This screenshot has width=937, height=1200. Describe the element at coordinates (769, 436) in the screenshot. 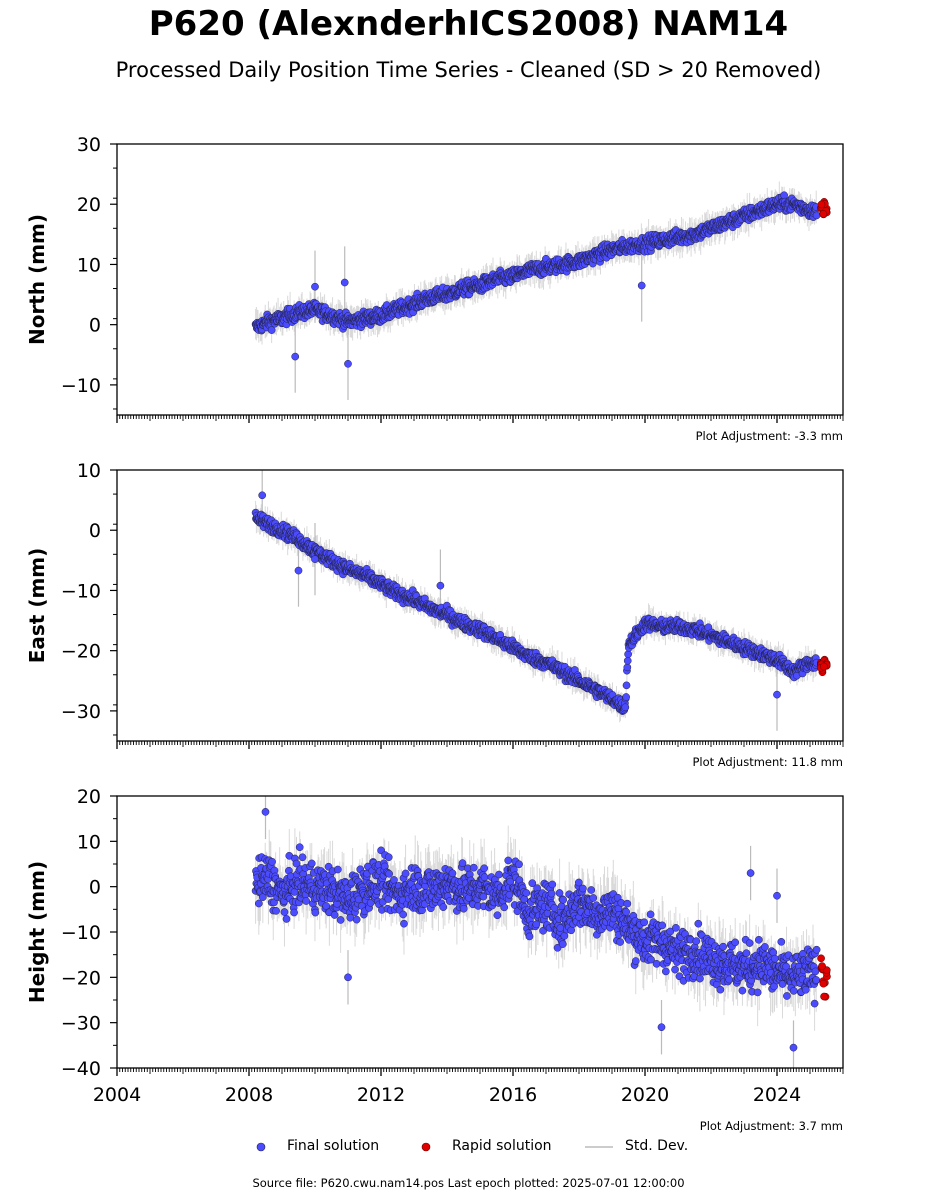

I see `plot-adjustment-label: Plot Adjustment: -3.3 mm` at that location.